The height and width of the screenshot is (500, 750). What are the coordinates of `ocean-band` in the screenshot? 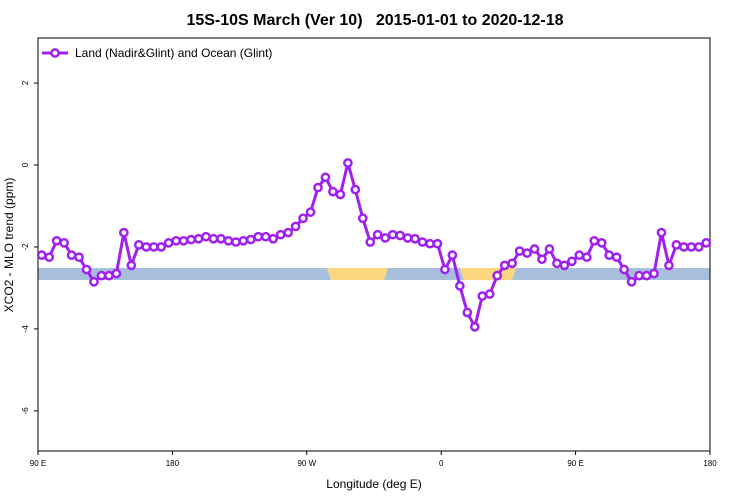 It's located at (424, 274).